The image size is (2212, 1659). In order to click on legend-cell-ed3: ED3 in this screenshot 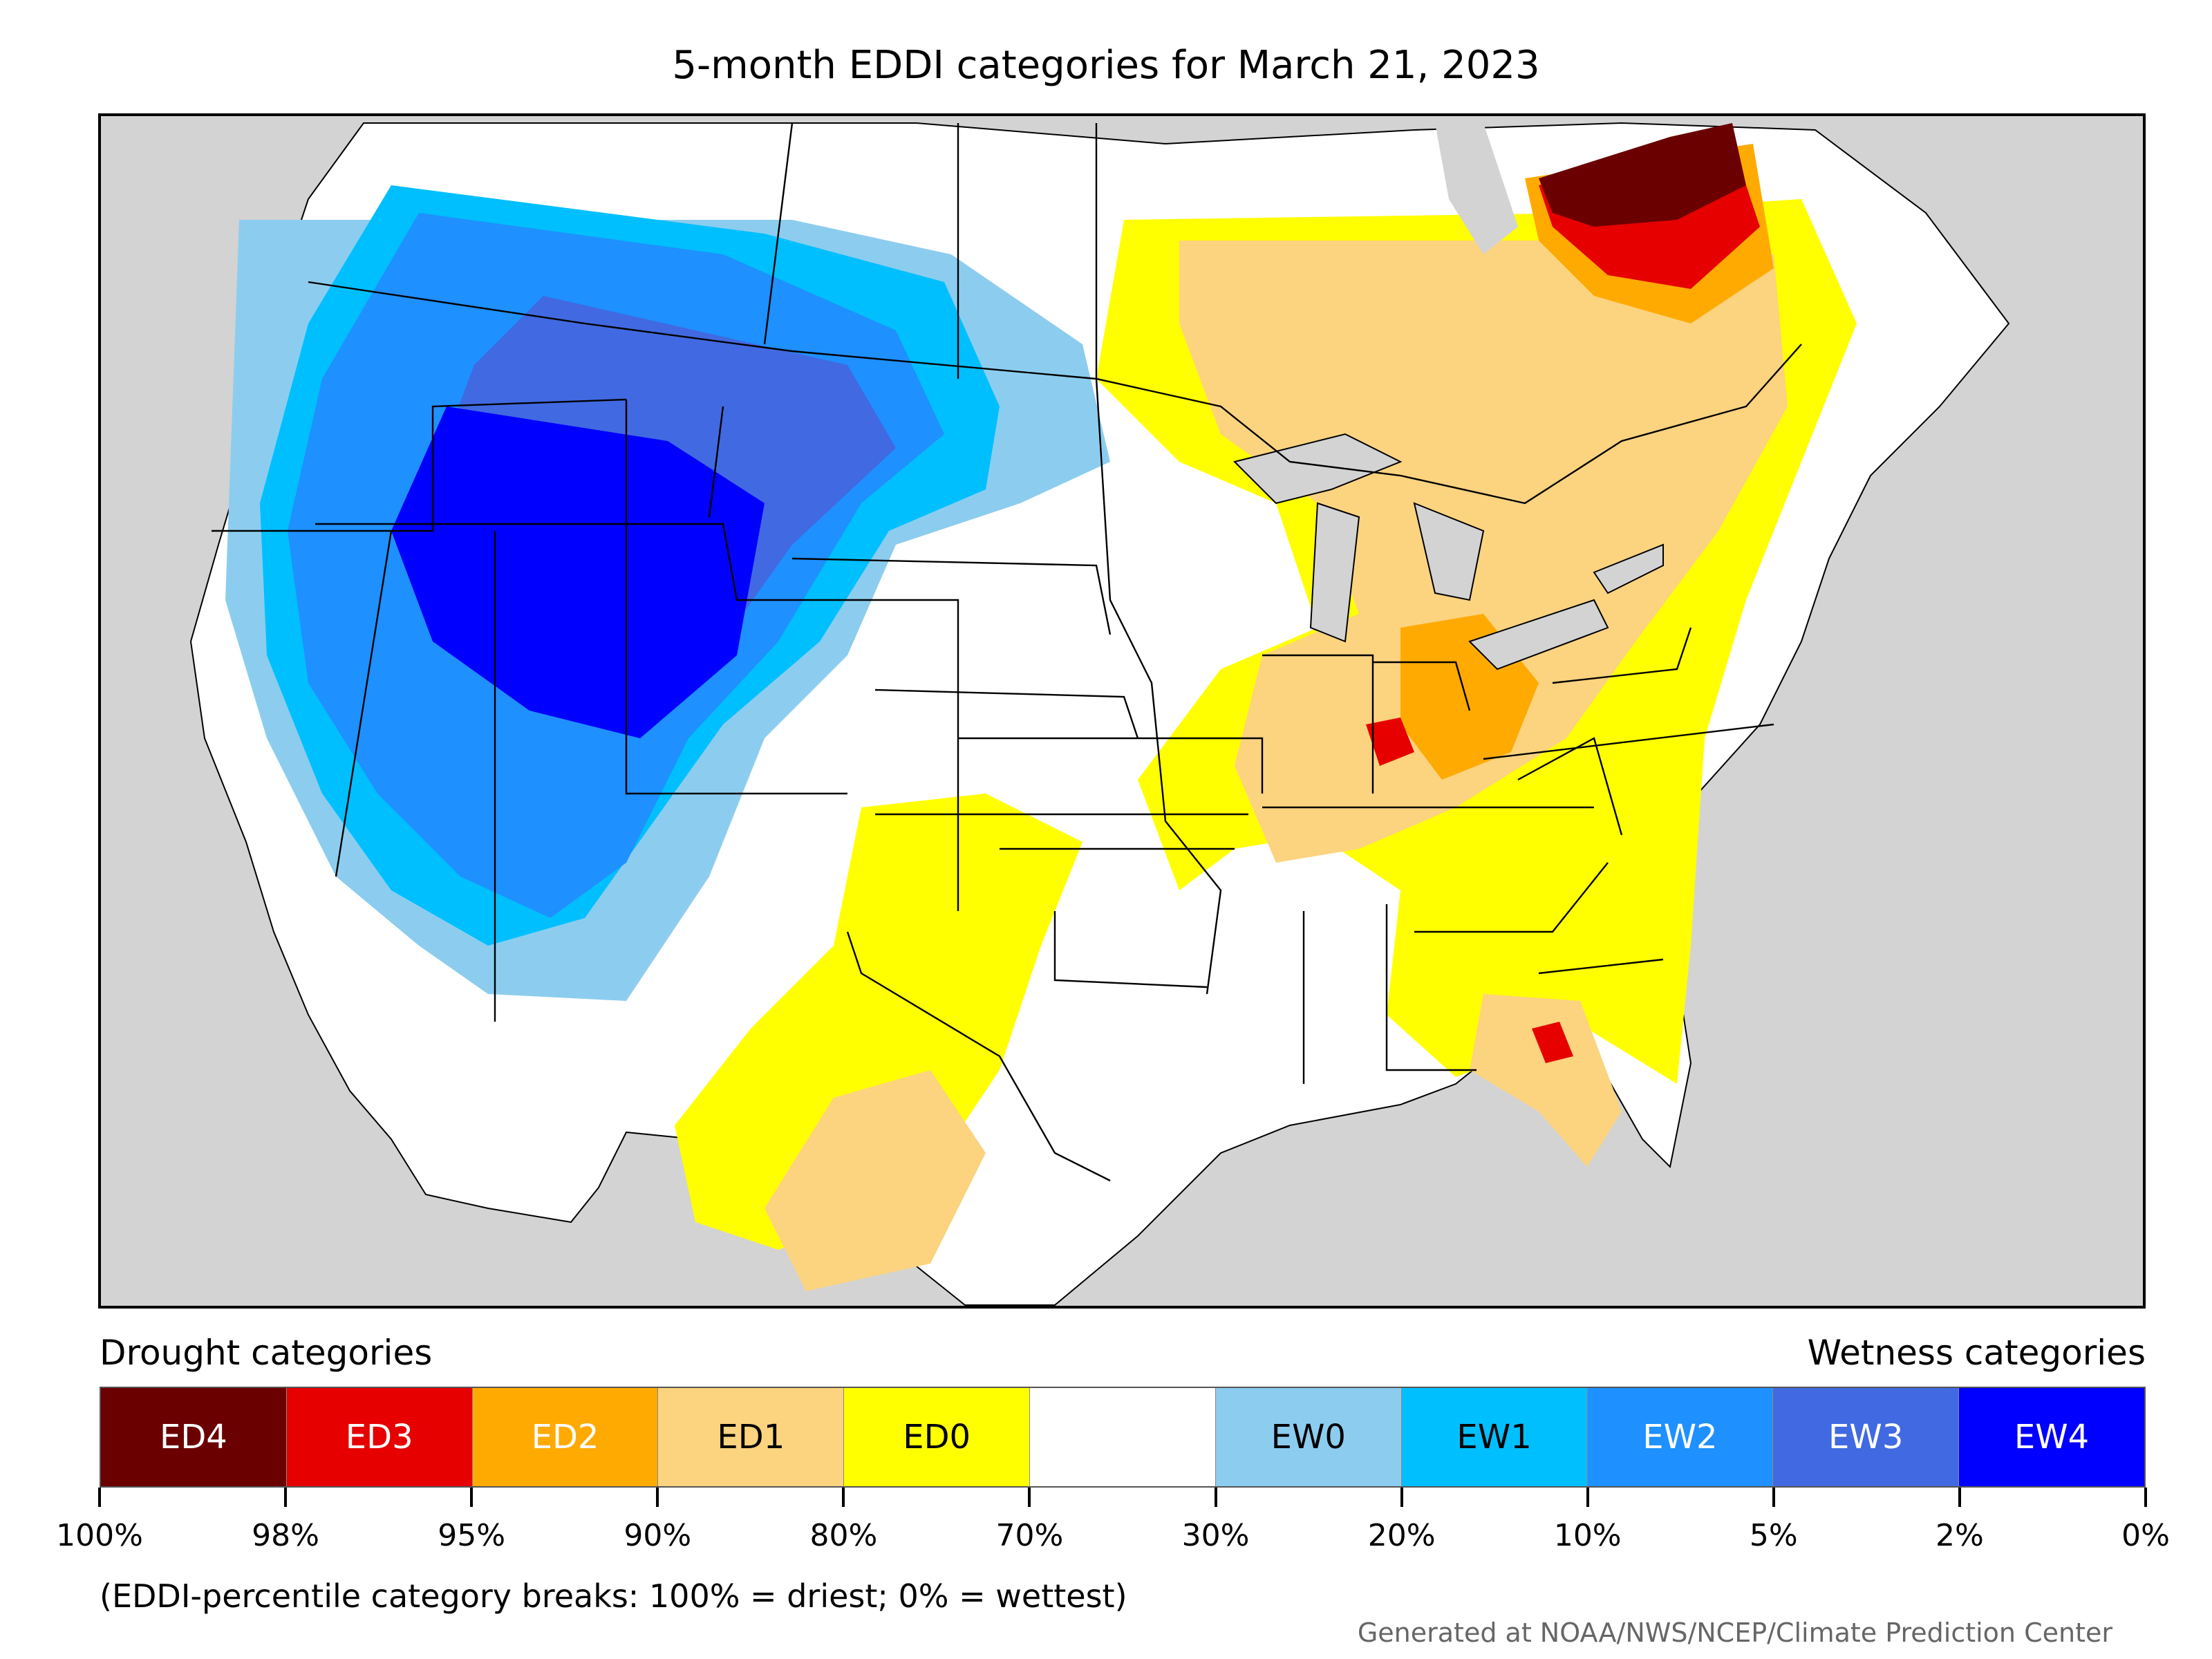, I will do `click(379, 1437)`.